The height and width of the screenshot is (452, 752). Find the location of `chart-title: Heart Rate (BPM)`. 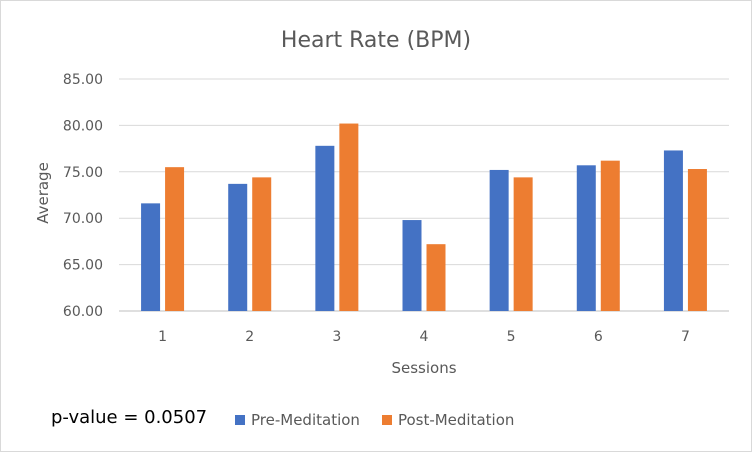

chart-title: Heart Rate (BPM) is located at coordinates (376, 40).